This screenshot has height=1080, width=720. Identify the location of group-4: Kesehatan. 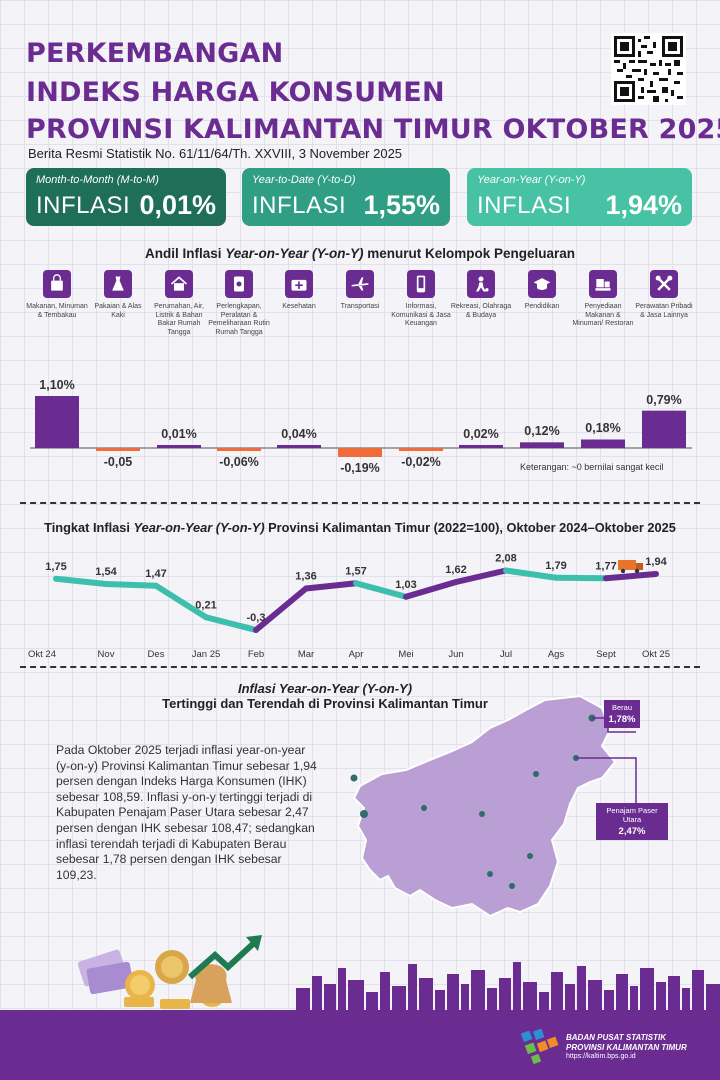
(299, 291).